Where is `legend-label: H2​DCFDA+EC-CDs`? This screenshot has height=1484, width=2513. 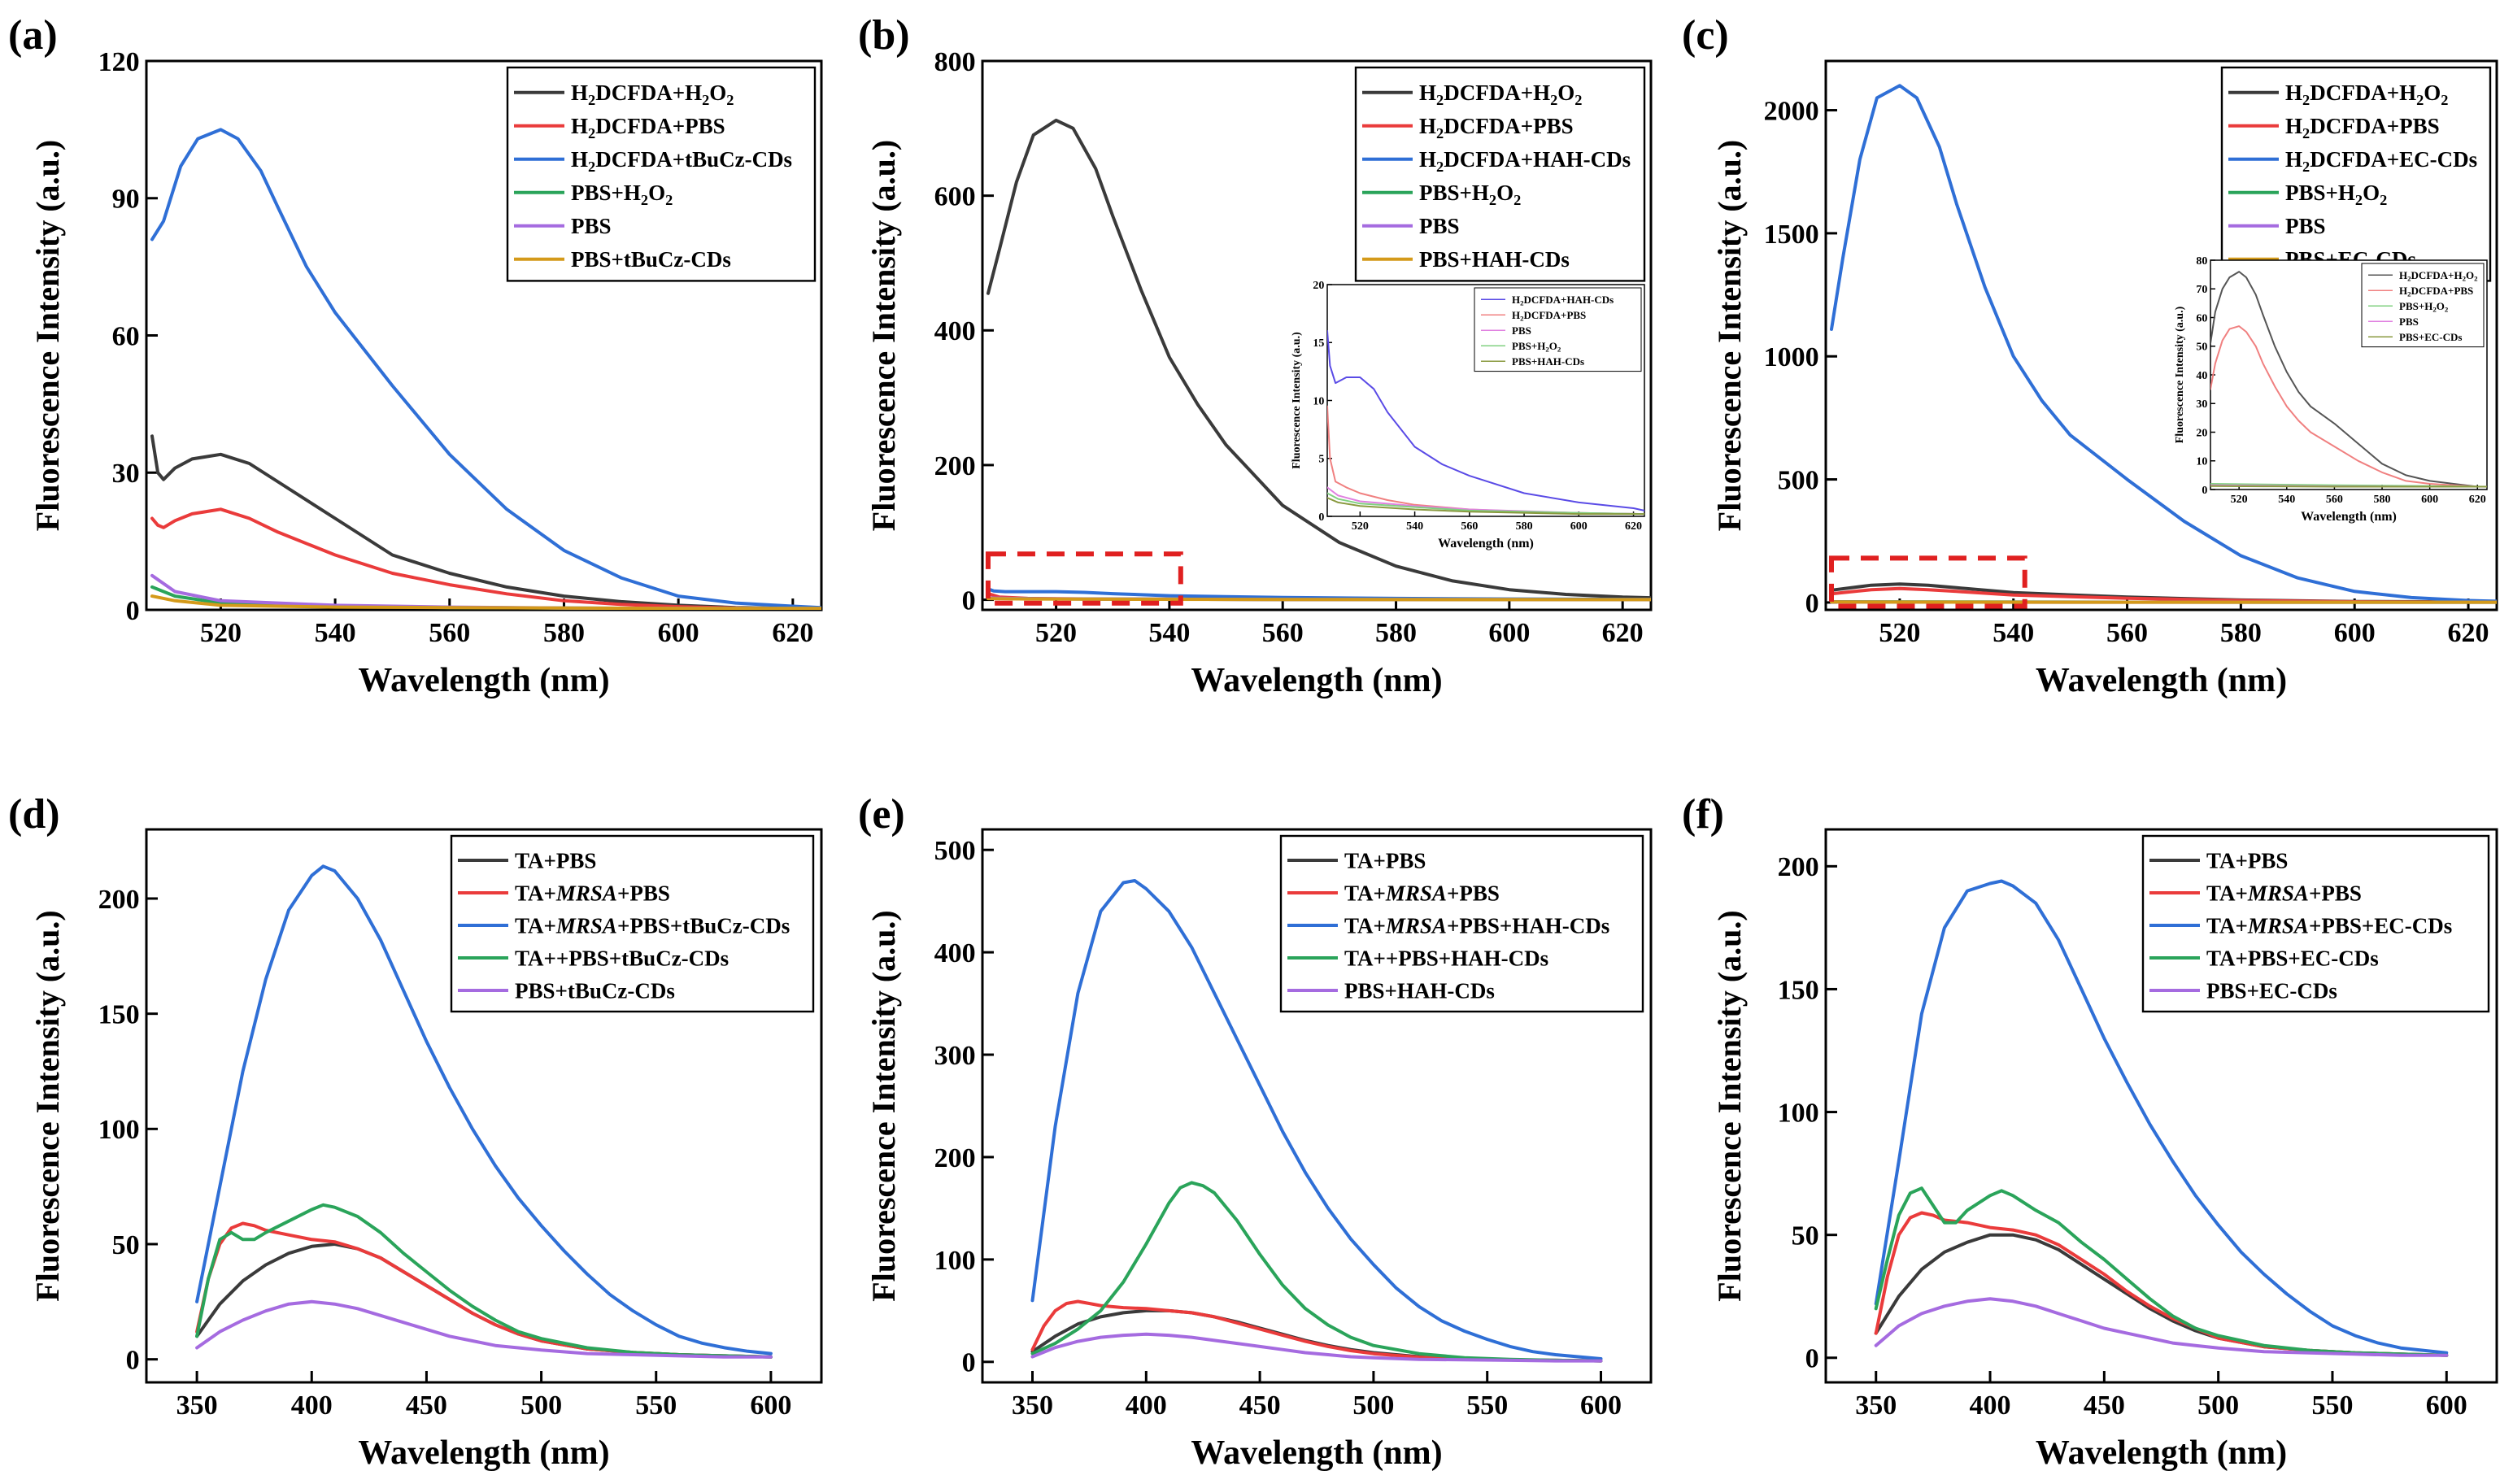
legend-label: H2​DCFDA+EC-CDs is located at coordinates (2381, 161).